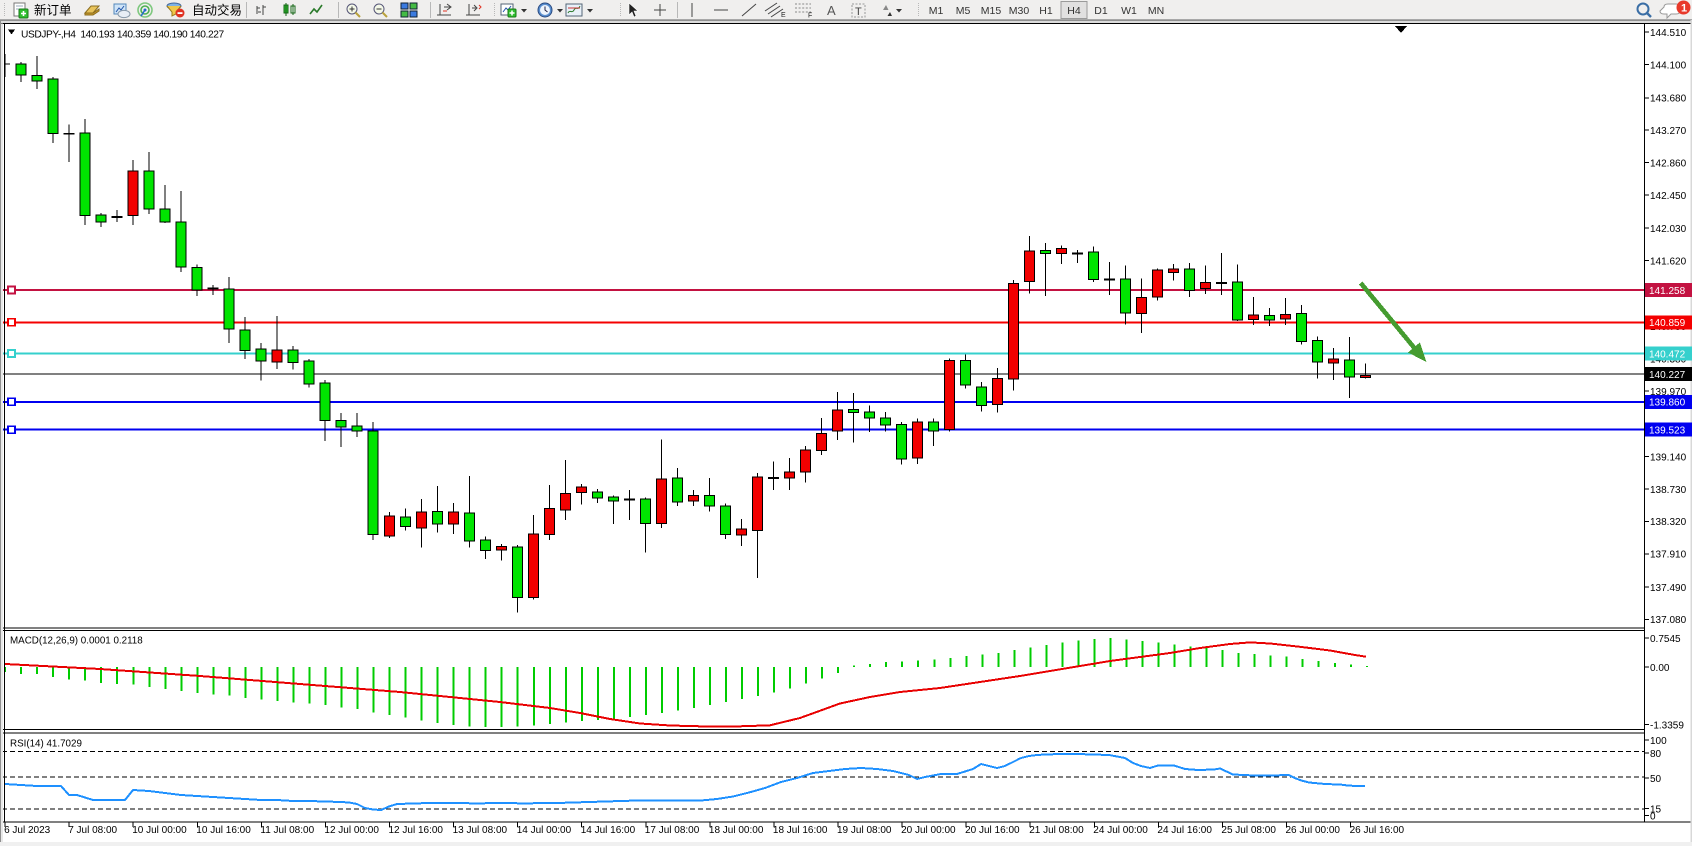 This screenshot has height=846, width=1692. What do you see at coordinates (1313, 830) in the screenshot?
I see `svg-text: 26 Jul 00:00` at bounding box center [1313, 830].